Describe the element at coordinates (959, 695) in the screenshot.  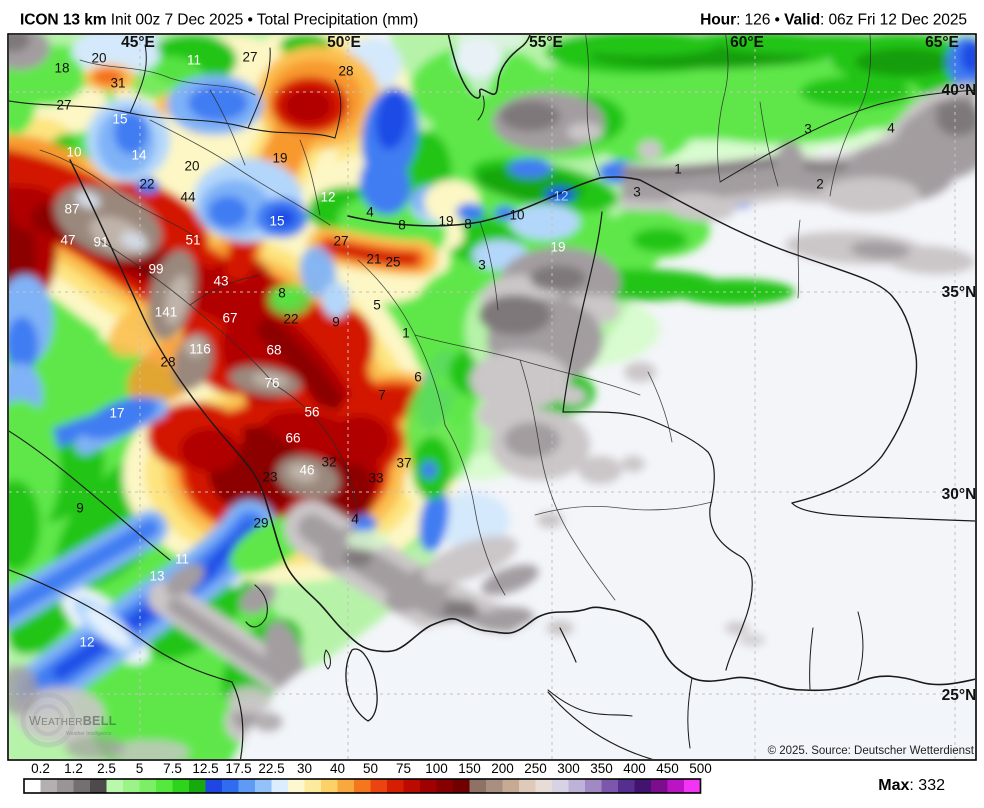
I see `svg-text: 25°N` at that location.